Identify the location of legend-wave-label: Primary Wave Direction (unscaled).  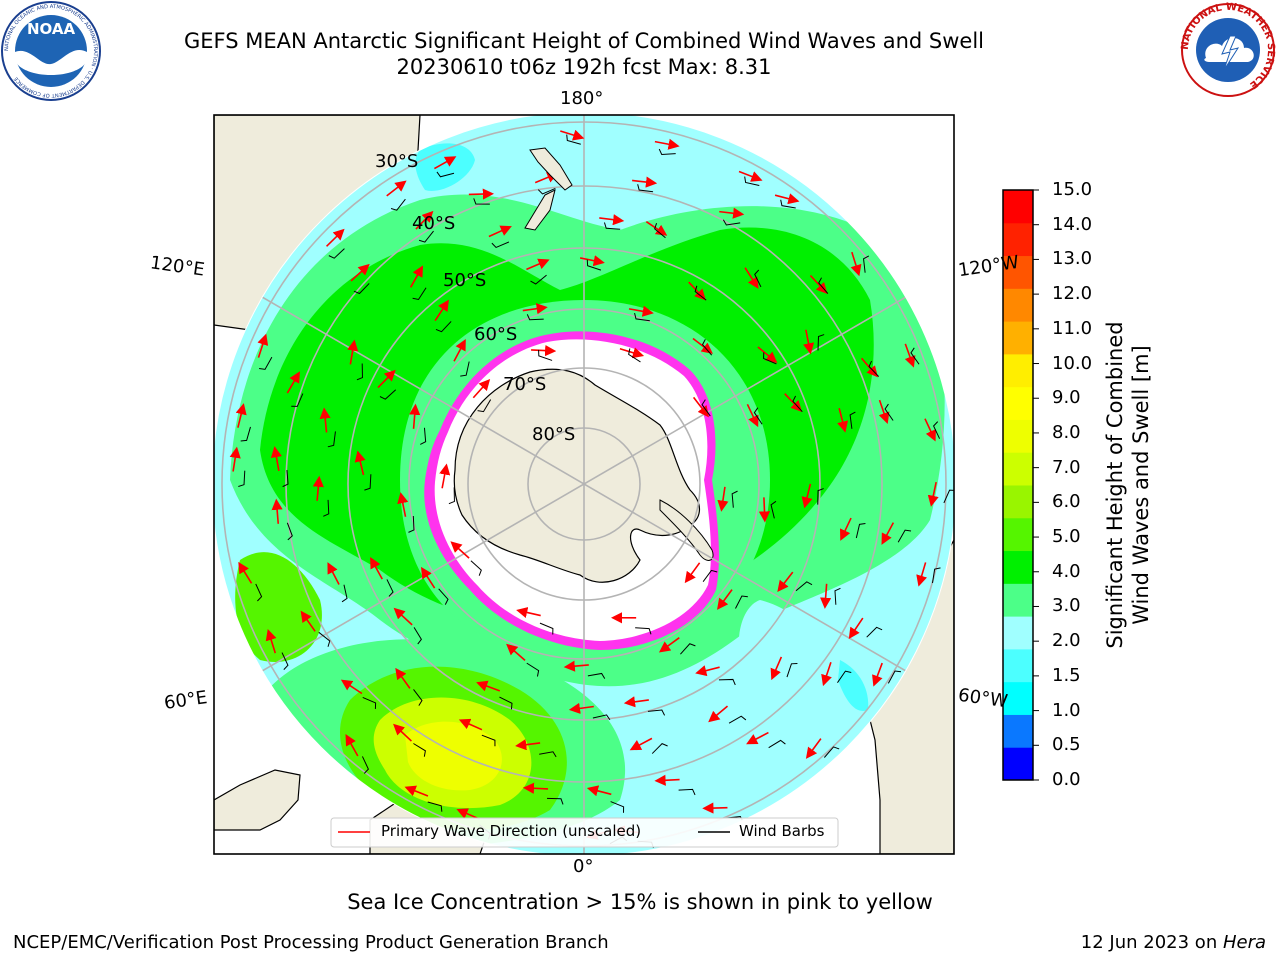
(511, 831).